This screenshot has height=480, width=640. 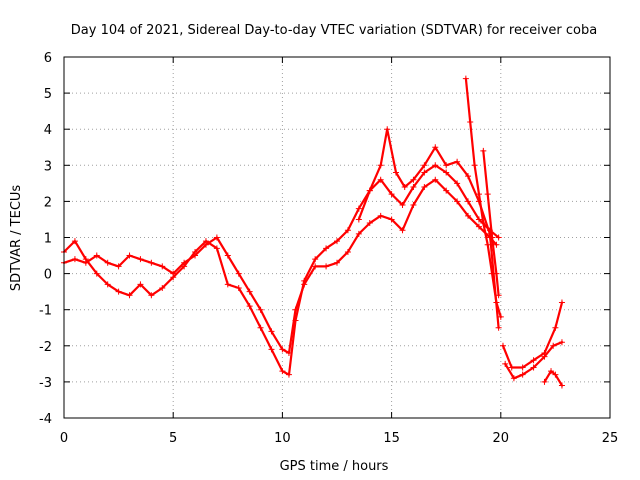 What do you see at coordinates (501, 438) in the screenshot?
I see `x-tick-label: 20` at bounding box center [501, 438].